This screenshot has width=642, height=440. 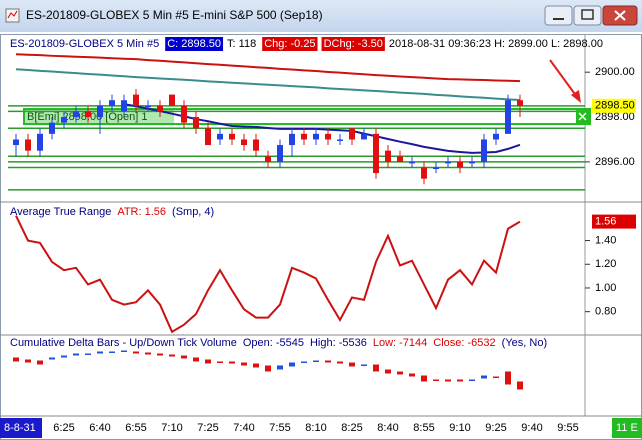 I want to click on x-tick-label: 8:55, so click(x=423, y=428).